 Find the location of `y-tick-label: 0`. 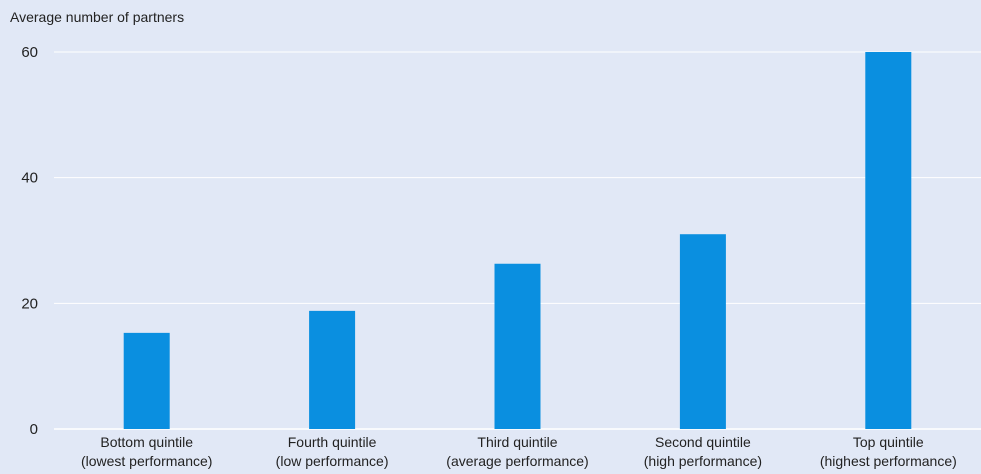

y-tick-label: 0 is located at coordinates (34, 429).